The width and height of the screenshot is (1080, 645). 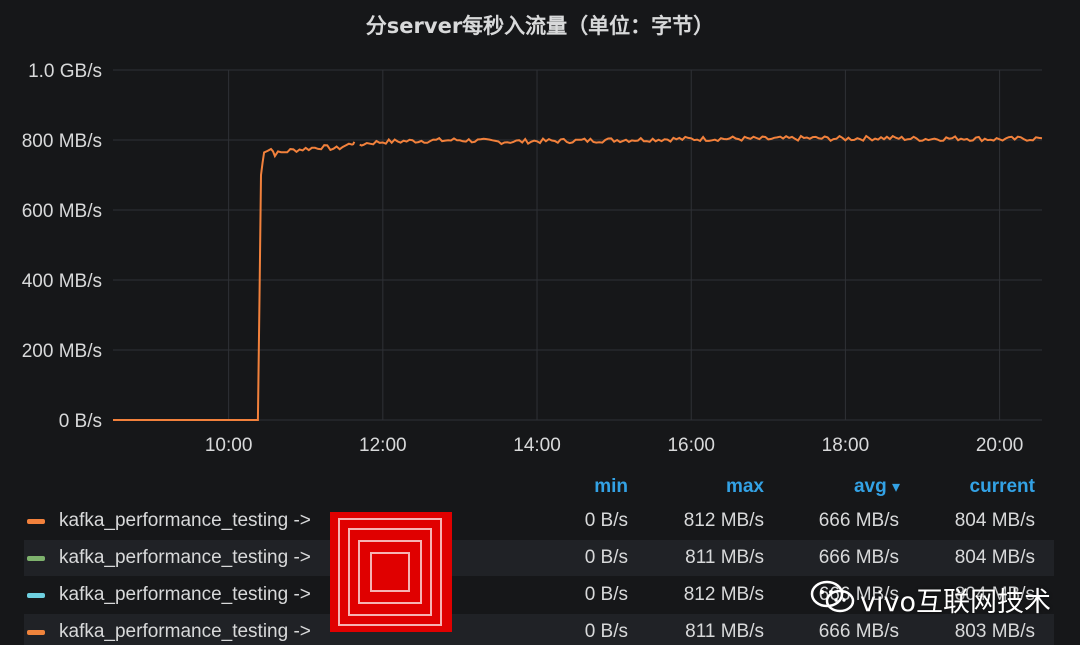 I want to click on panel-title: 分server每秒入流量（单位：字节）, so click(x=540, y=26).